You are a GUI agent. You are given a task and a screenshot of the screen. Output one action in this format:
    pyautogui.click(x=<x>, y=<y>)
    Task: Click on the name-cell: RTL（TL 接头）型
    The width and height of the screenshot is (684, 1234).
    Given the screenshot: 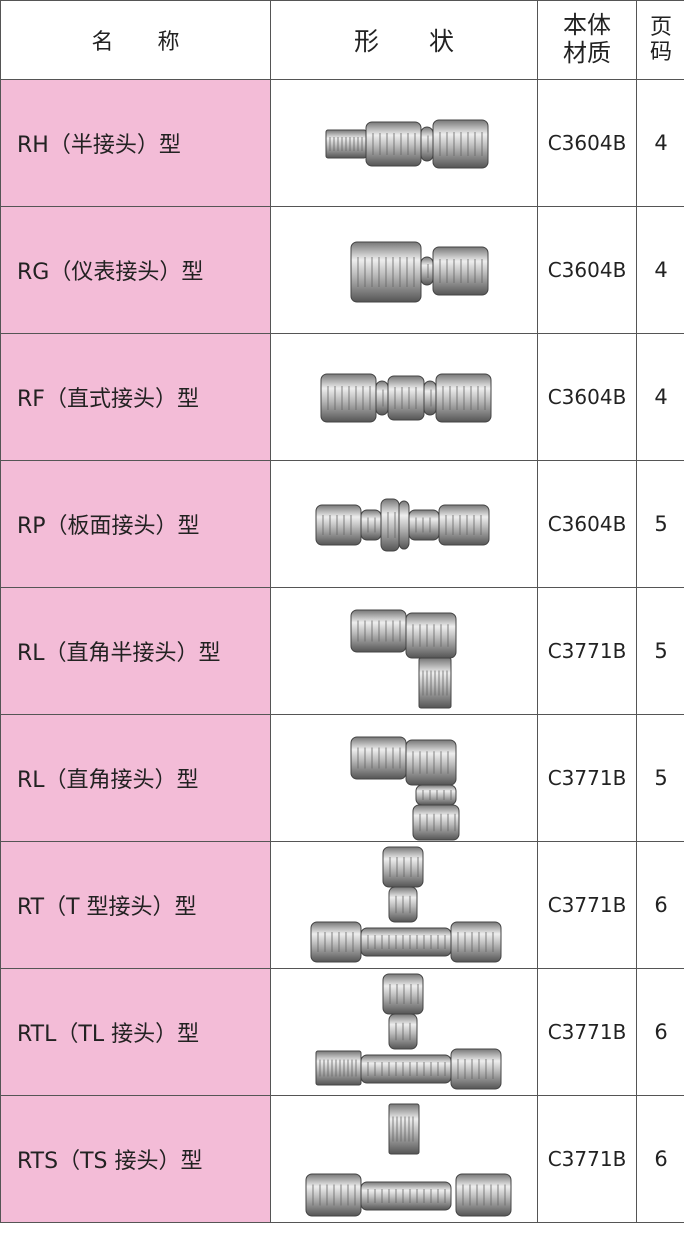 What is the action you would take?
    pyautogui.click(x=135, y=1032)
    